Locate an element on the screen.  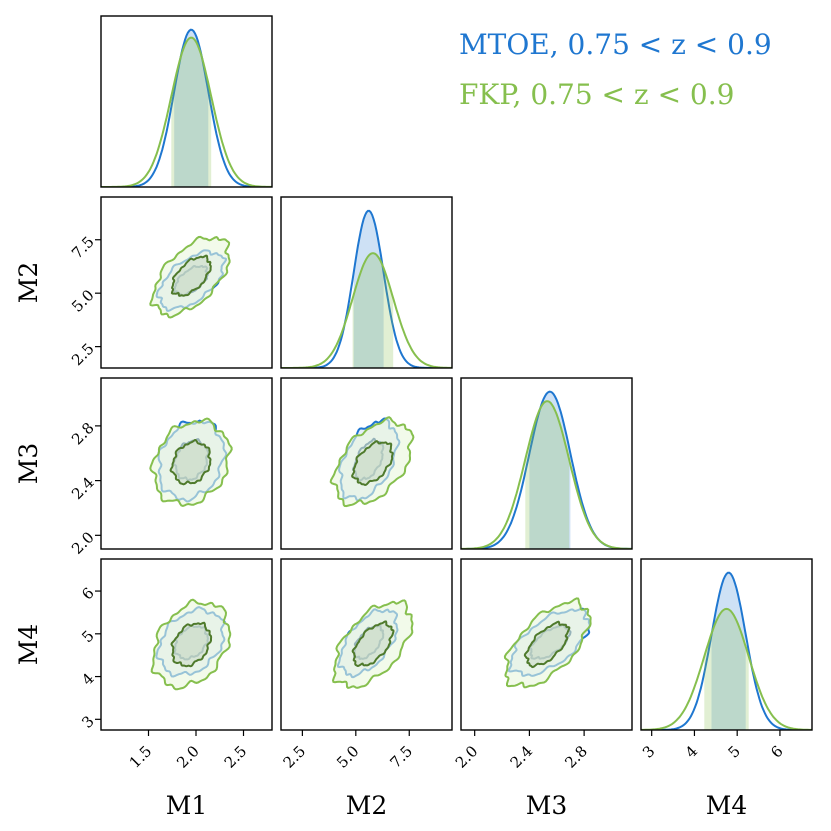
y-tick-label-m2: 7.5 is located at coordinates (83, 248).